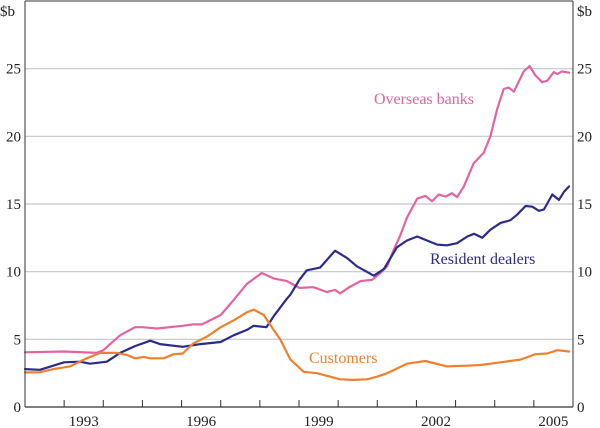 The image size is (600, 428). I want to click on unit-label-left: $b, so click(7, 12).